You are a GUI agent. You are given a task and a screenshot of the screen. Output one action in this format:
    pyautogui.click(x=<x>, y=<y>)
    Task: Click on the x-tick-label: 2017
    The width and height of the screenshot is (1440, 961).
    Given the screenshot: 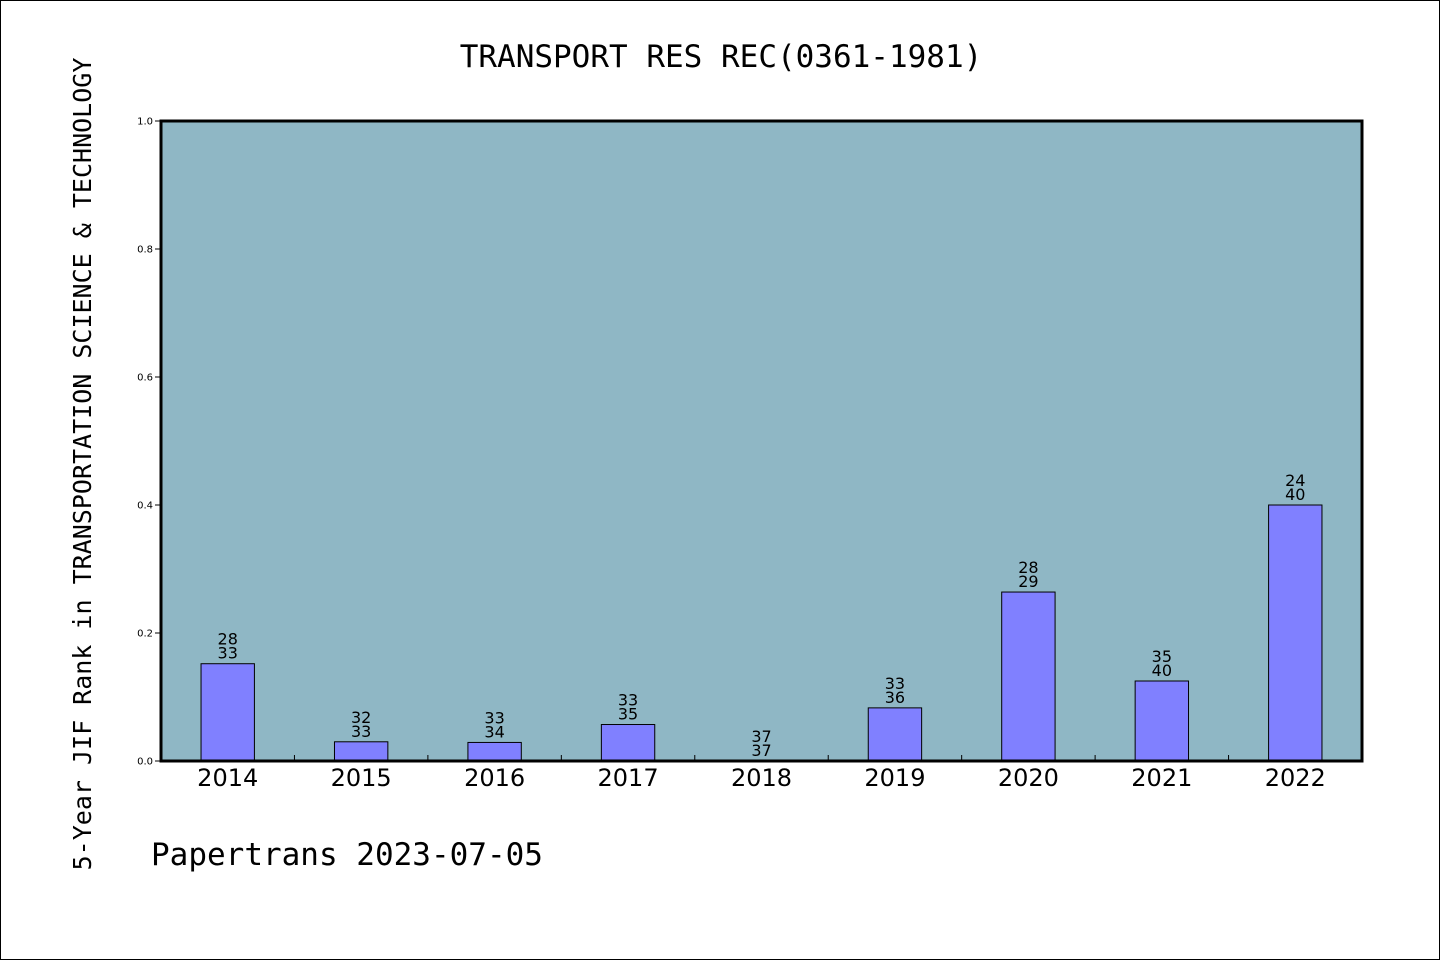 What is the action you would take?
    pyautogui.click(x=628, y=778)
    